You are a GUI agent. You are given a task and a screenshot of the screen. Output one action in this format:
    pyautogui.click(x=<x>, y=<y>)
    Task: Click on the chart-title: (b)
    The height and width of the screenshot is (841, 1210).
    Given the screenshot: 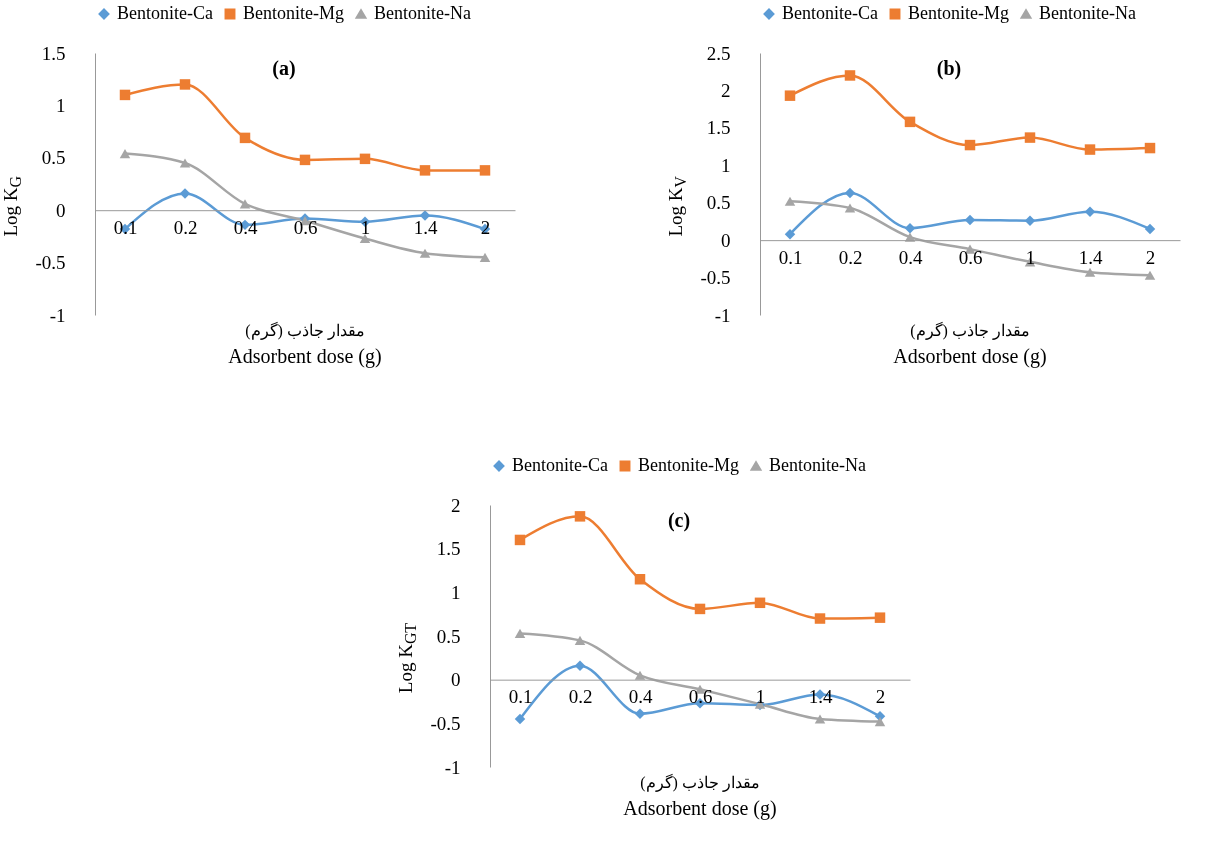 What is the action you would take?
    pyautogui.click(x=949, y=68)
    